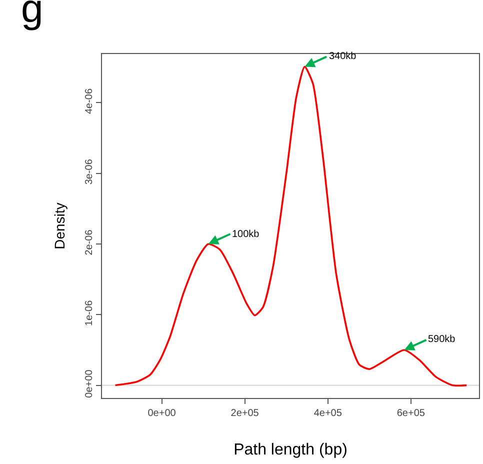 The width and height of the screenshot is (483, 464). What do you see at coordinates (246, 234) in the screenshot?
I see `annotation: 100kb` at bounding box center [246, 234].